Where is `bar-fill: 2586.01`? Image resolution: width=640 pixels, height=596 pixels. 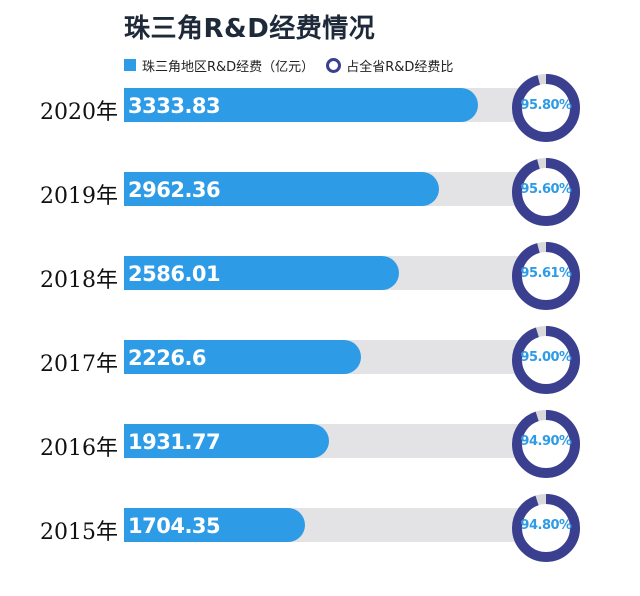 bar-fill: 2586.01 is located at coordinates (261, 273).